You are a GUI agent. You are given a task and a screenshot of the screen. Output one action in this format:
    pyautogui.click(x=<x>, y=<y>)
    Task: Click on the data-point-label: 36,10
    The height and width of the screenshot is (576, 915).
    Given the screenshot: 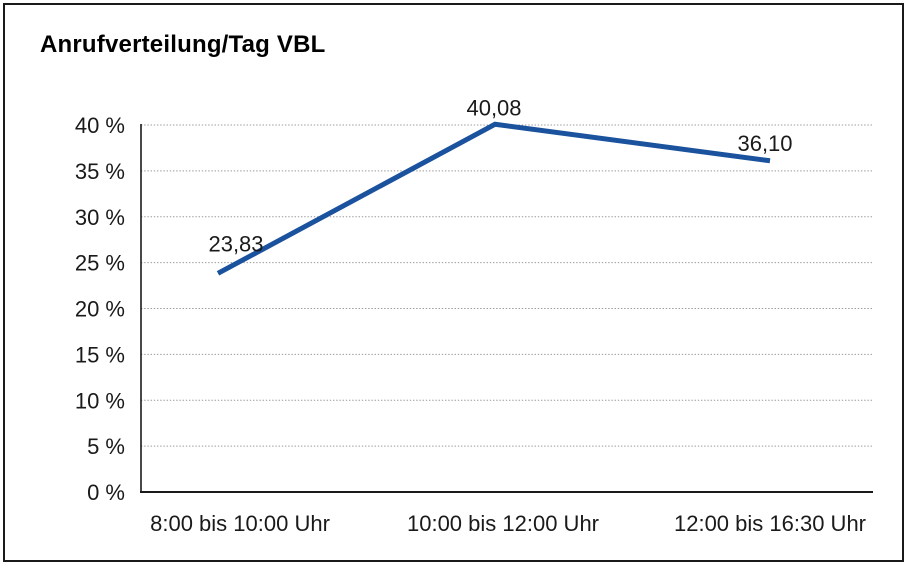 What is the action you would take?
    pyautogui.click(x=764, y=143)
    